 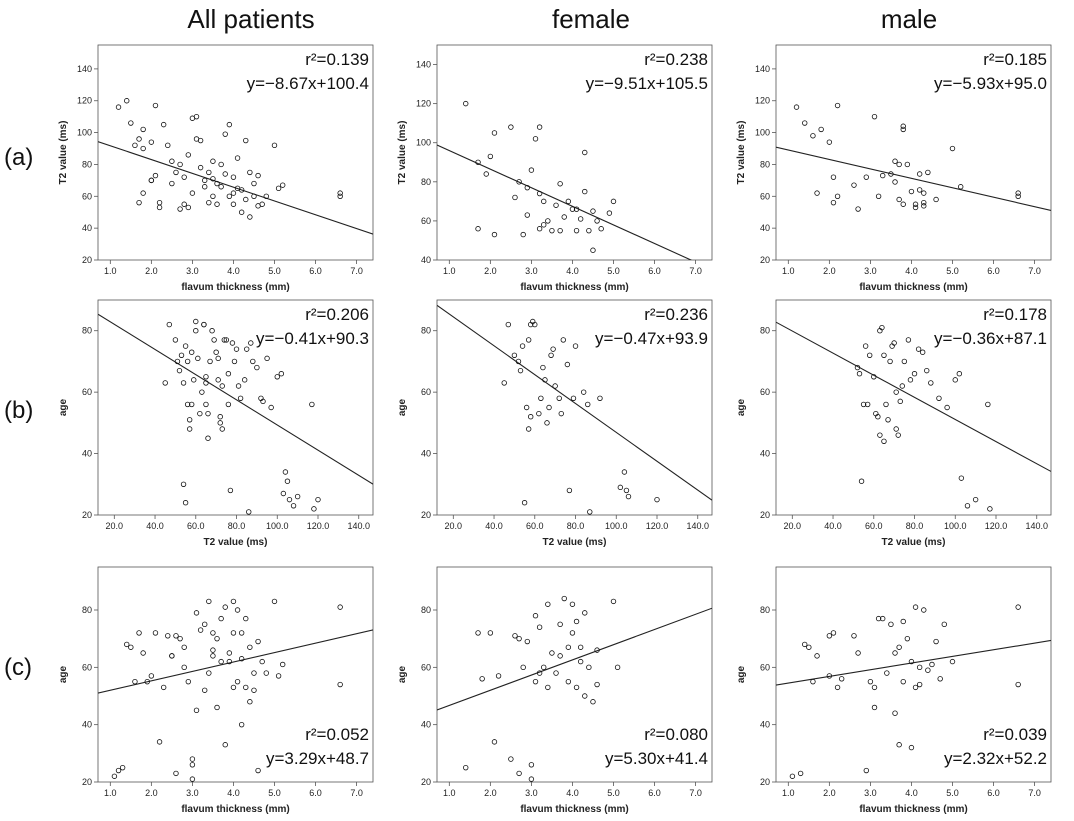 What do you see at coordinates (235, 287) in the screenshot?
I see `x-axis-title: flavum thickness (mm)` at bounding box center [235, 287].